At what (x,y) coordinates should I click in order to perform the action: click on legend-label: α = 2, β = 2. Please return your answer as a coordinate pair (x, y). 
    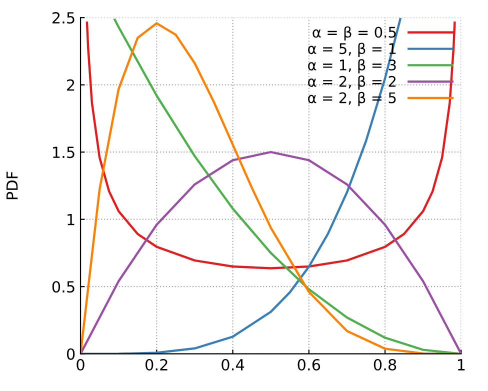
    Looking at the image, I should click on (352, 83).